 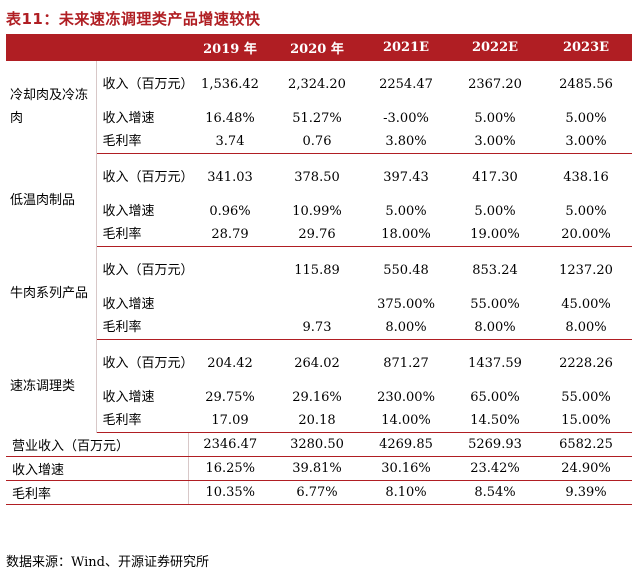 What do you see at coordinates (319, 421) in the screenshot?
I see `table-row: 毛利率 17.09 20.18 14.00% 14.50% 15.00%` at bounding box center [319, 421].